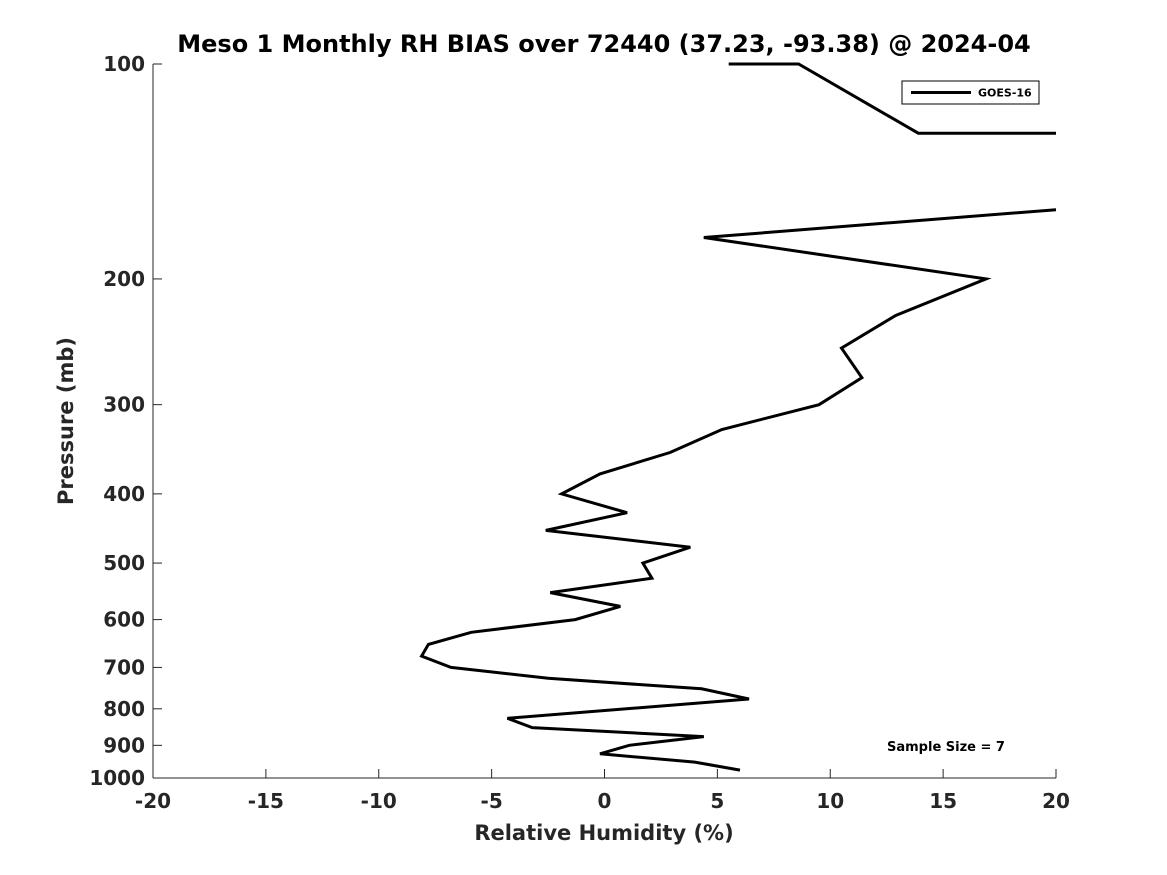 The width and height of the screenshot is (1167, 875). I want to click on x-tick-label: -5, so click(492, 801).